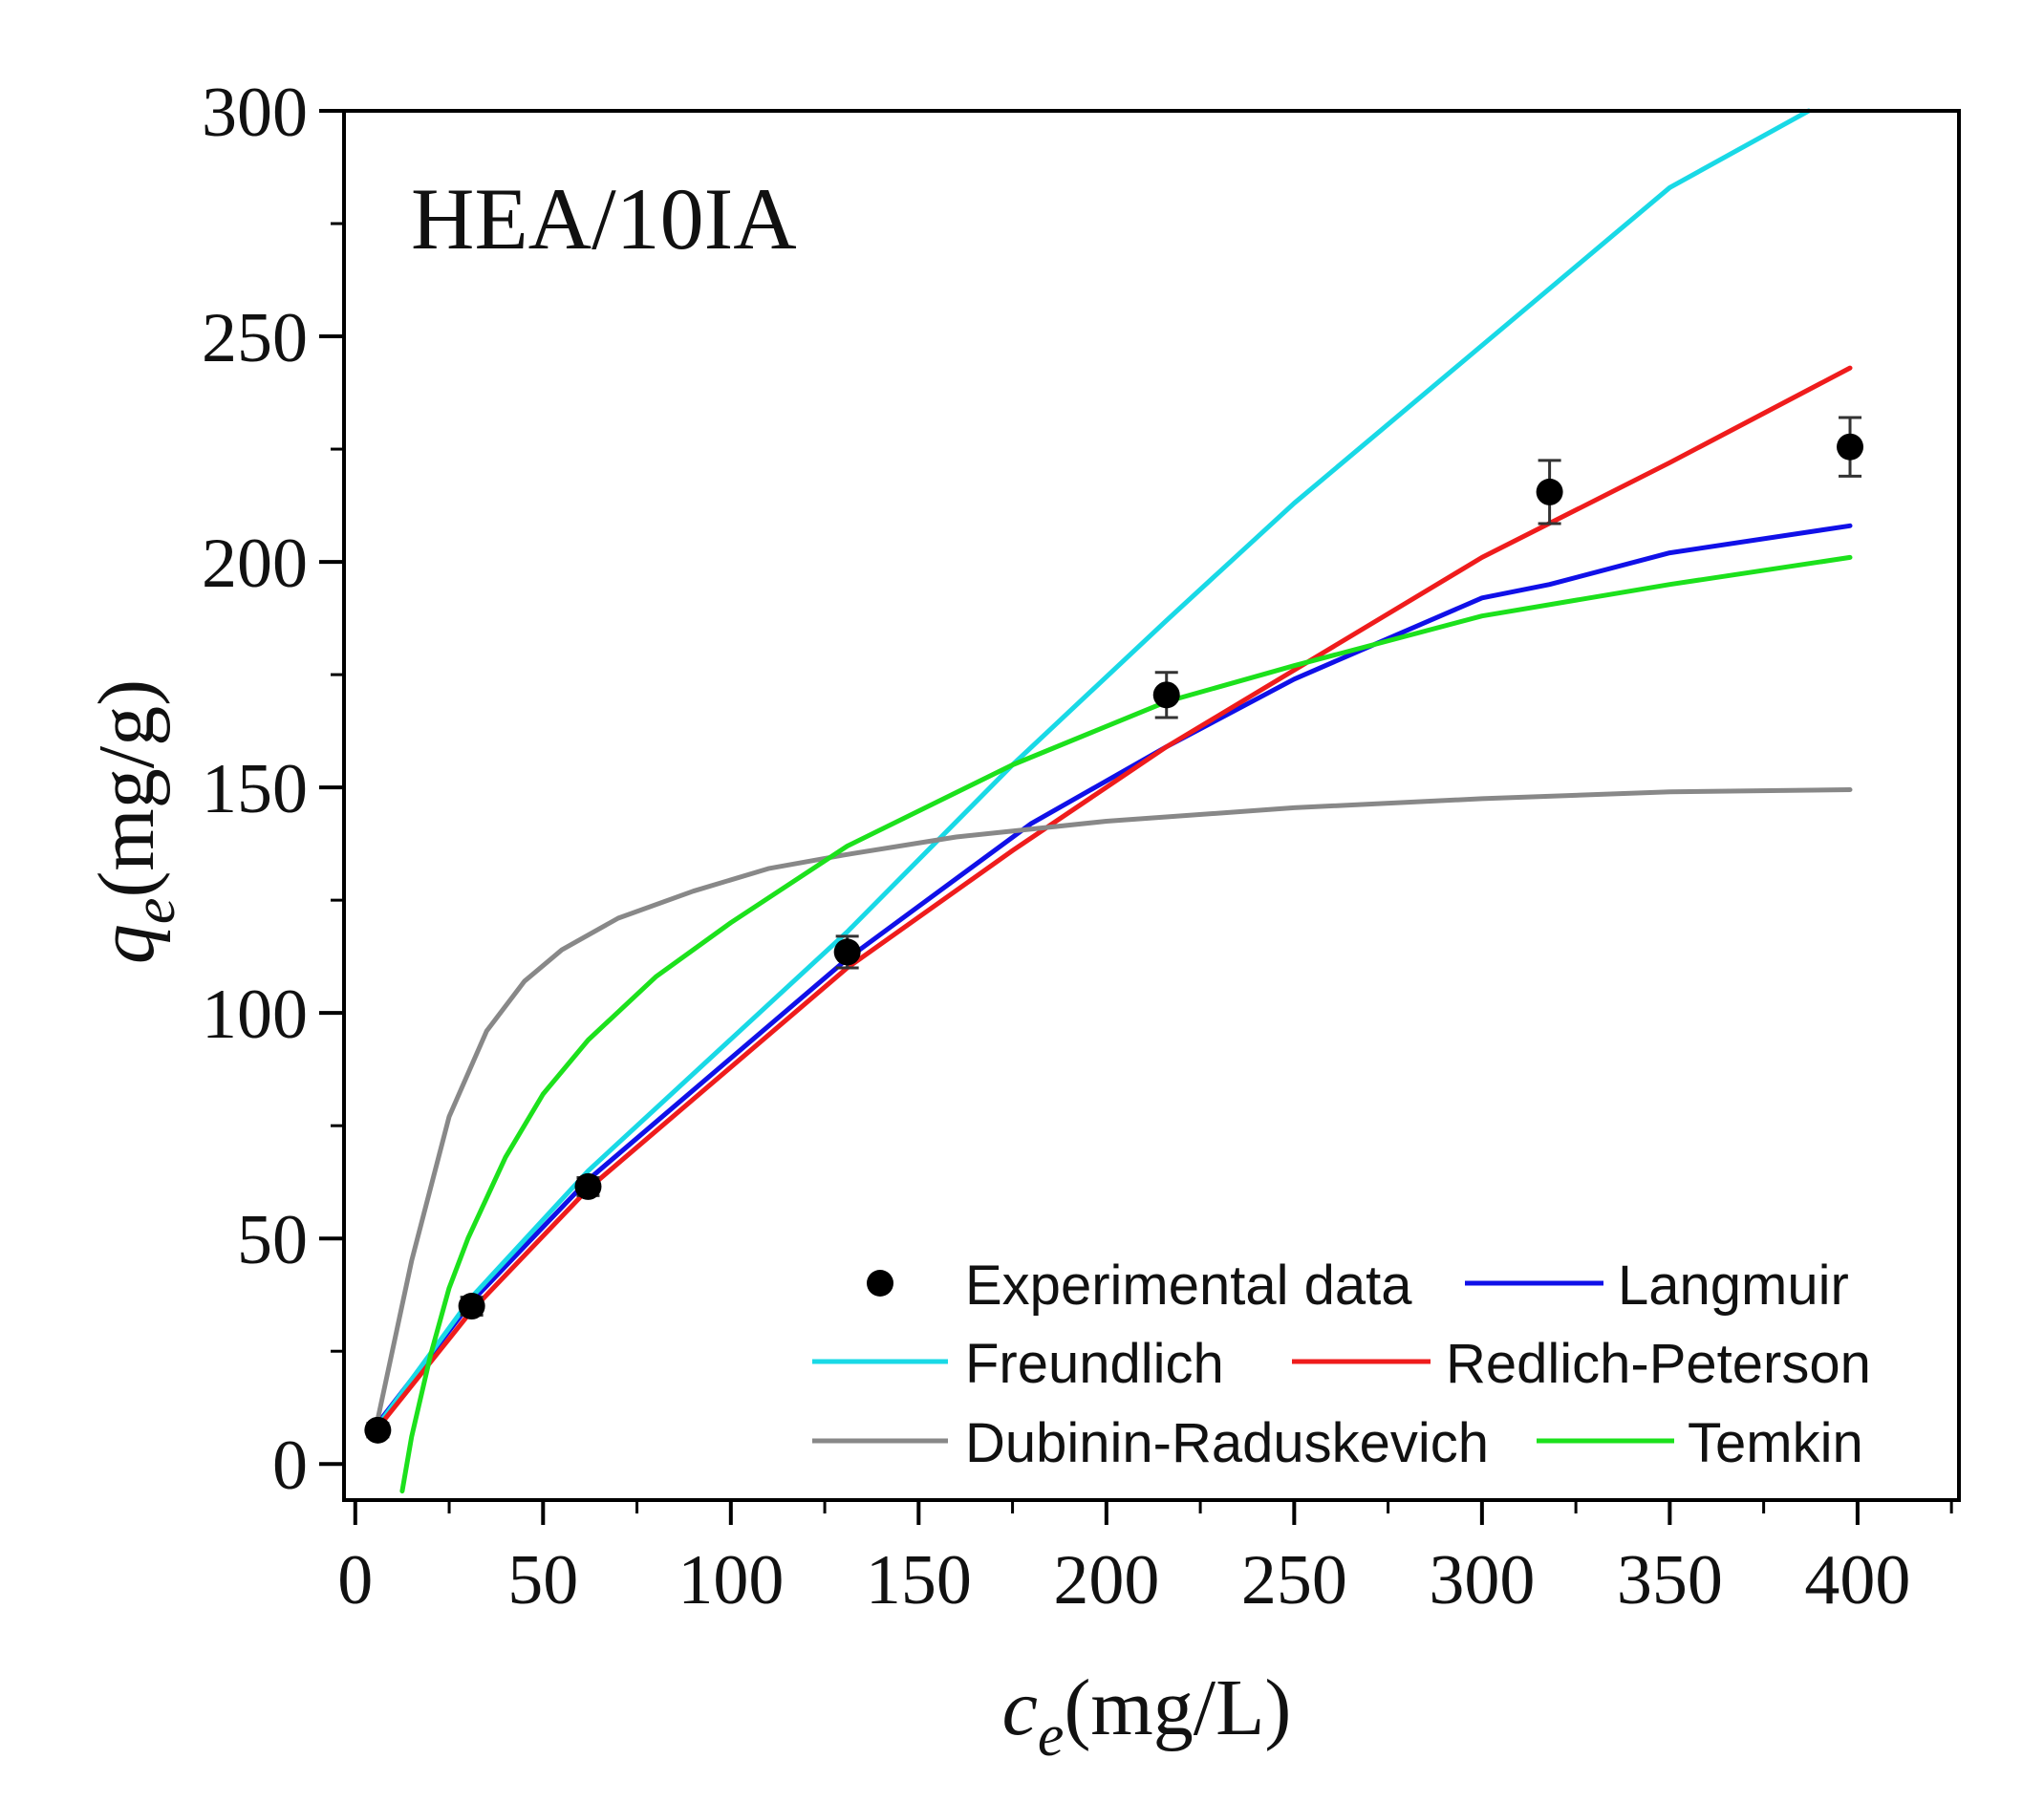  I want to click on x-tick-label: 50, so click(542, 1580).